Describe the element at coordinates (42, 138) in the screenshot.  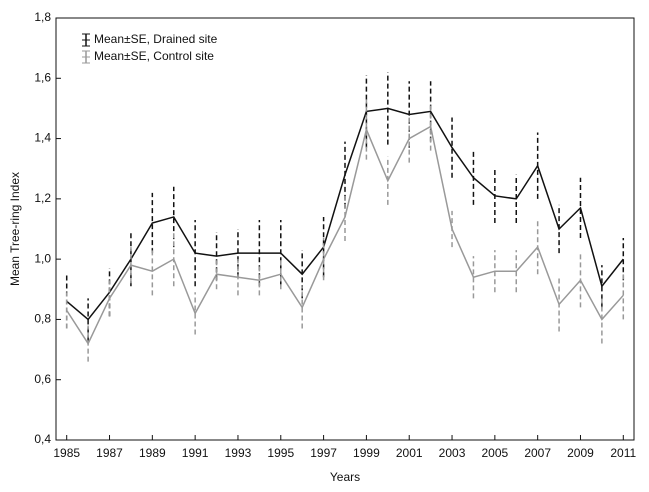
I see `y-tick-label: 1,4` at that location.